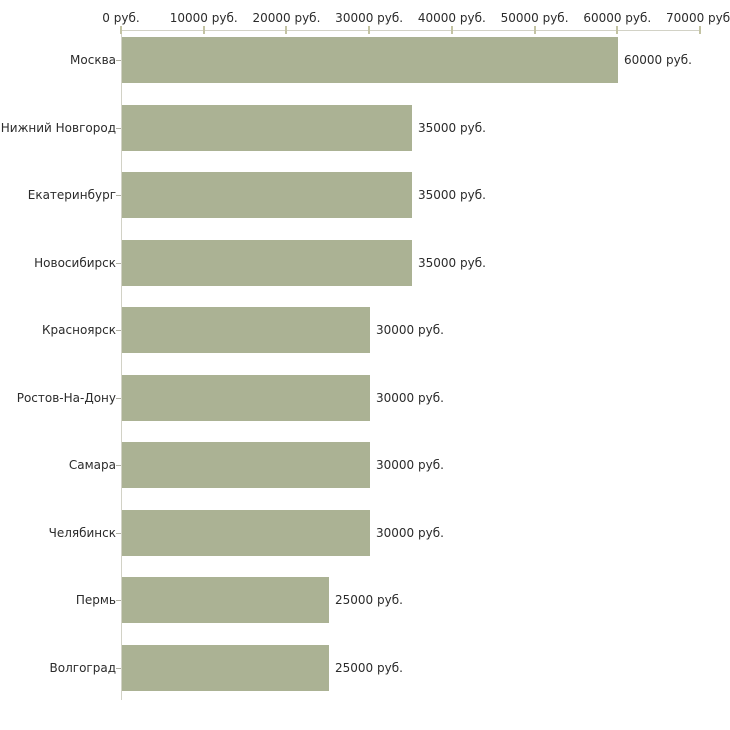 The image size is (730, 730). Describe the element at coordinates (658, 60) in the screenshot. I see `value-label: 60000 руб.` at that location.